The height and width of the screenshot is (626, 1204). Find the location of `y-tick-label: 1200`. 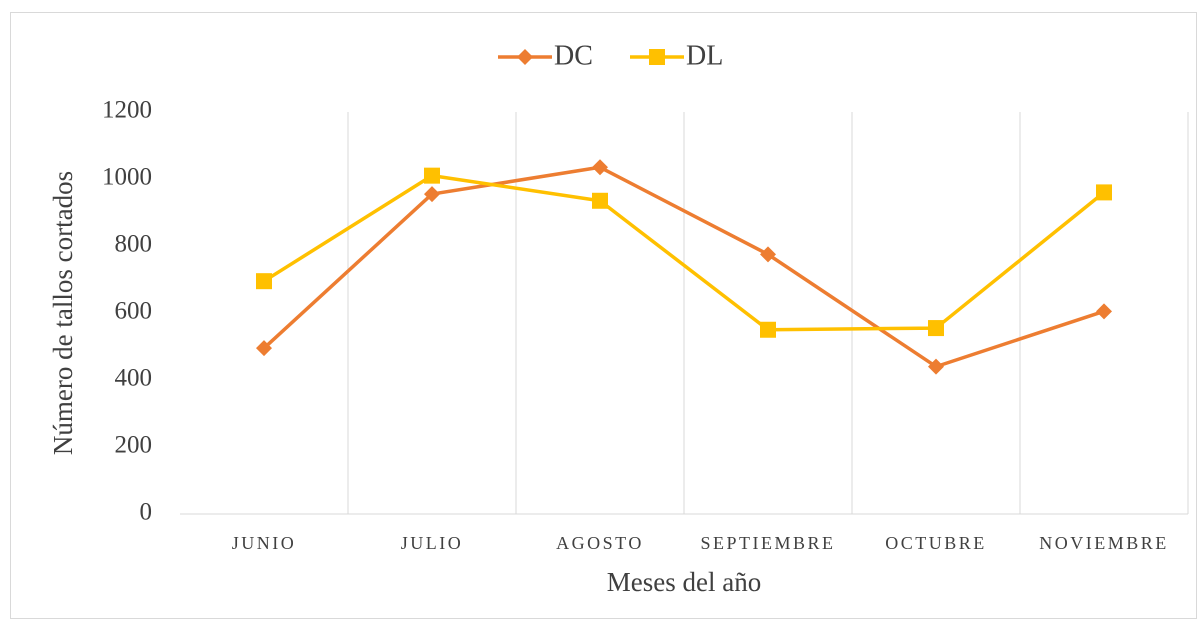

y-tick-label: 1200 is located at coordinates (127, 110).